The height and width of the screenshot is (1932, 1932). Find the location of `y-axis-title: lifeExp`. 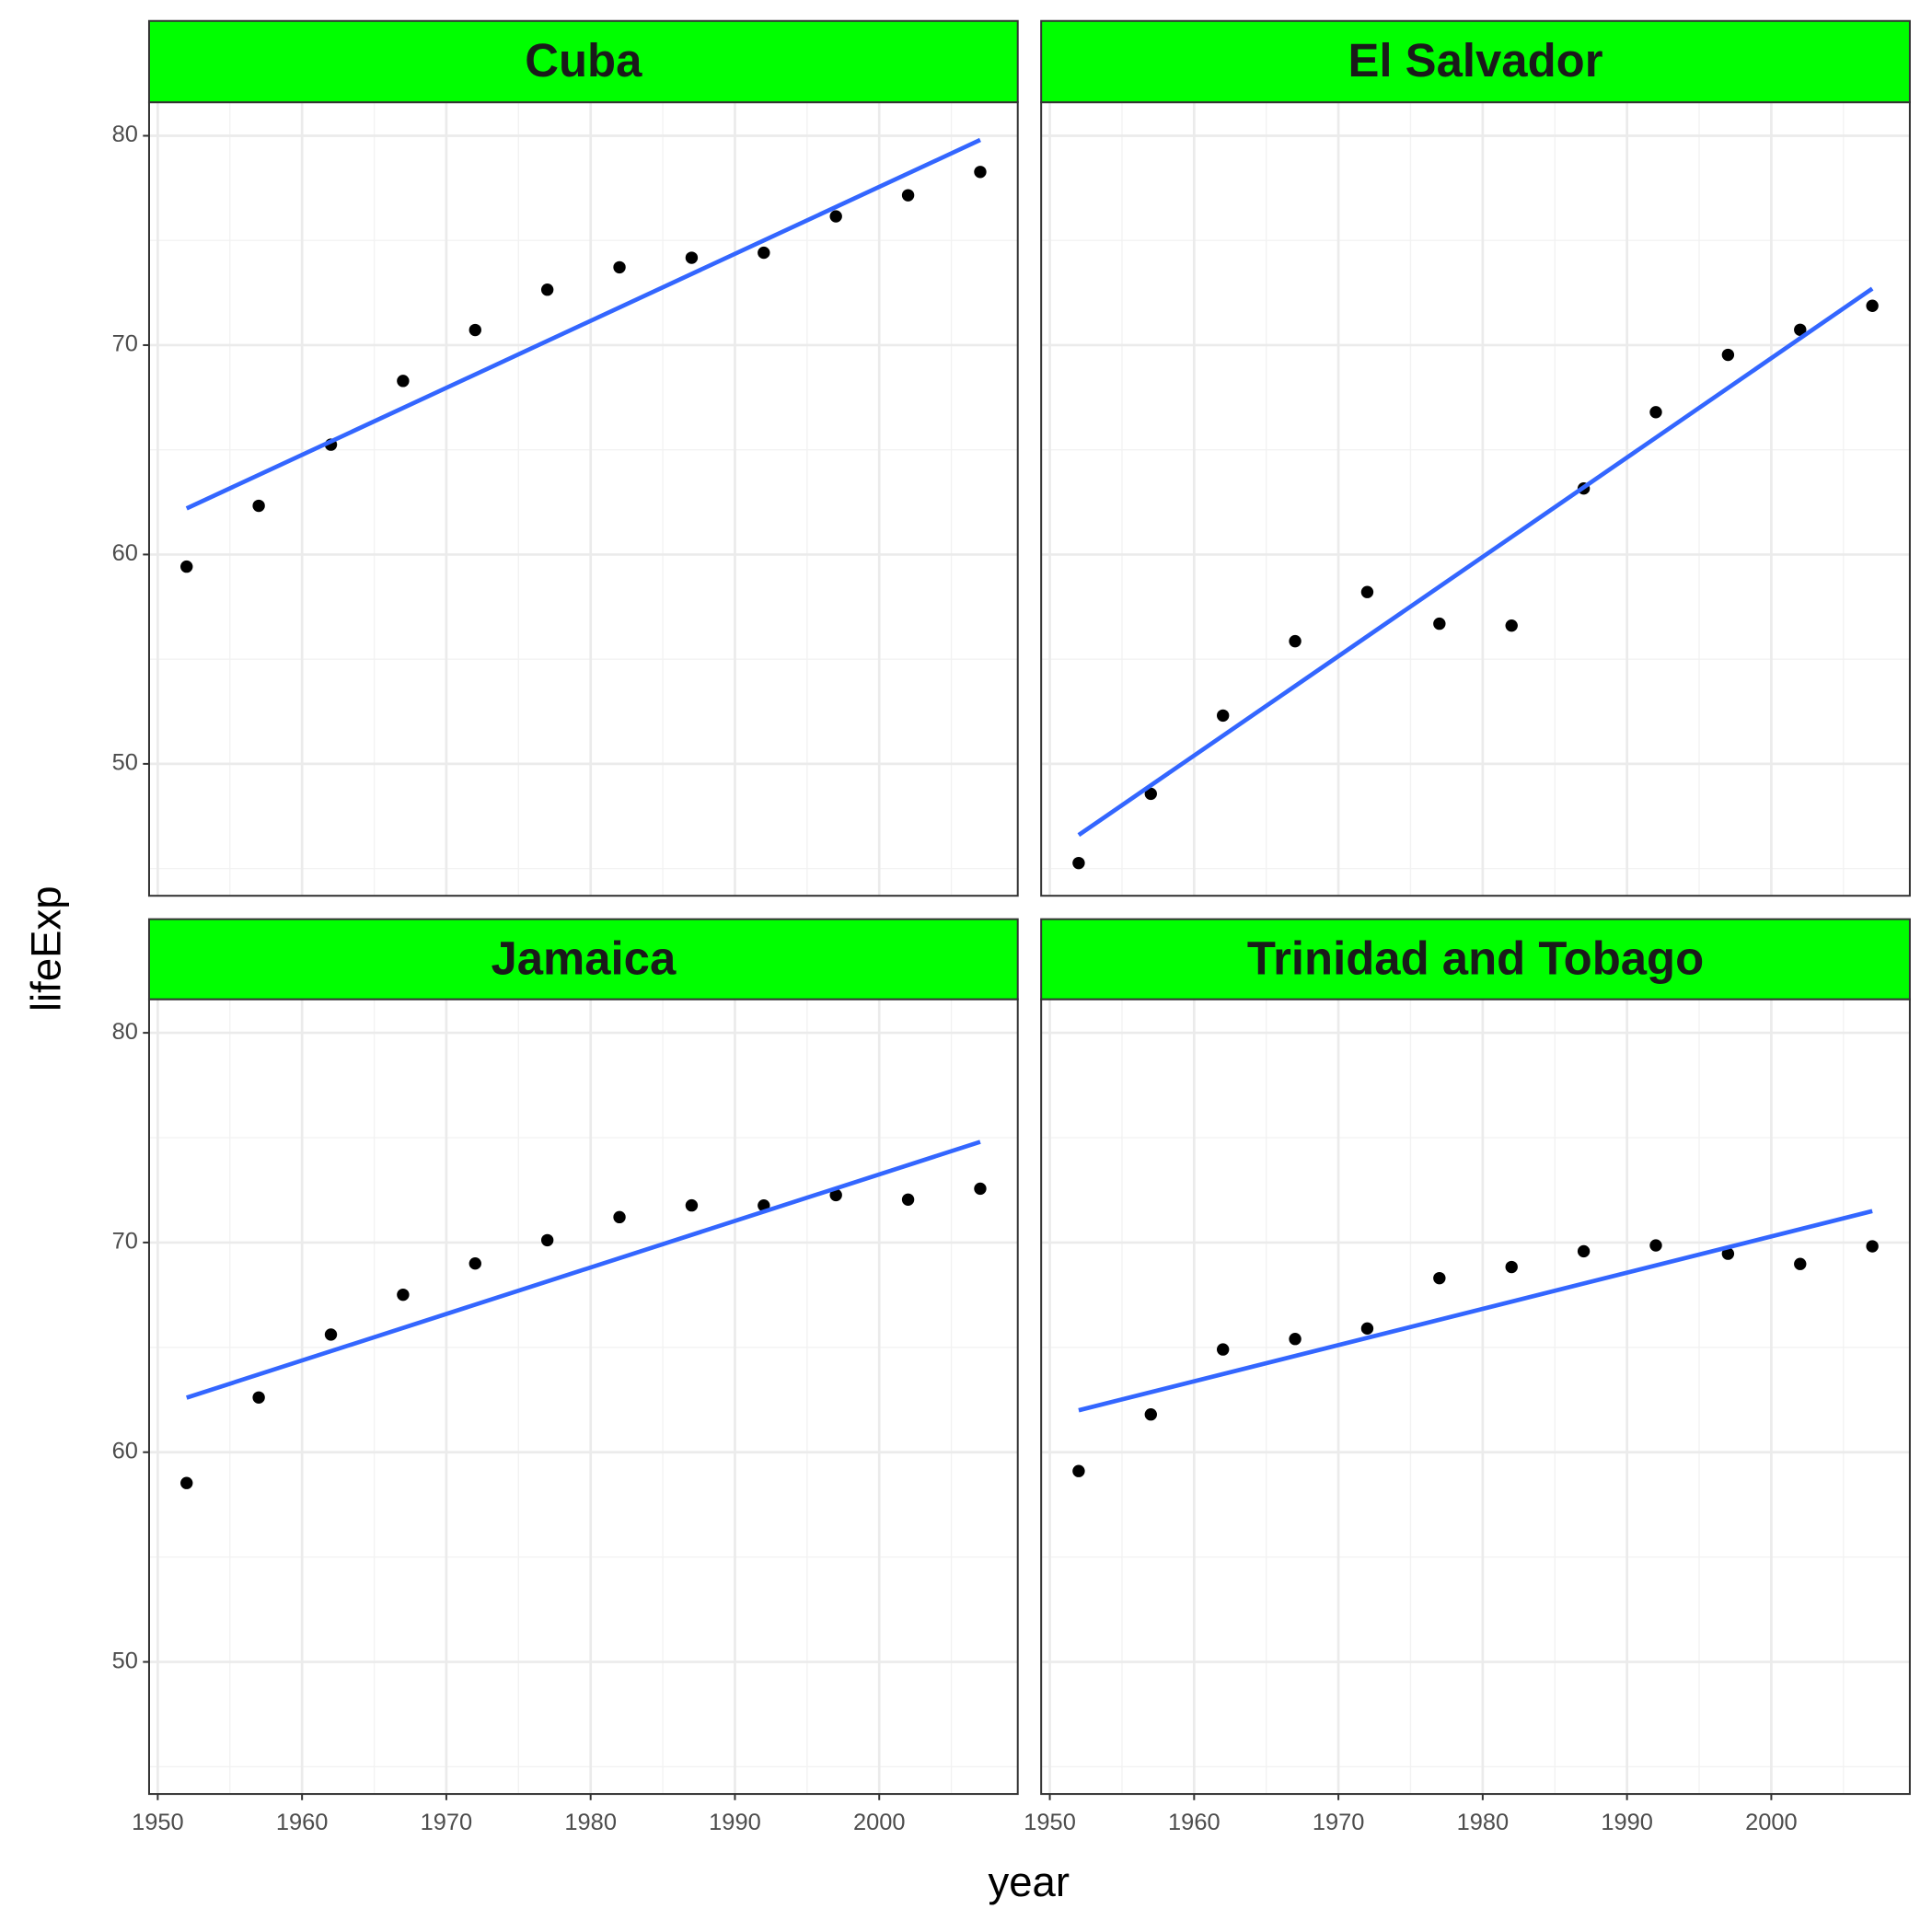

y-axis-title: lifeExp is located at coordinates (47, 949).